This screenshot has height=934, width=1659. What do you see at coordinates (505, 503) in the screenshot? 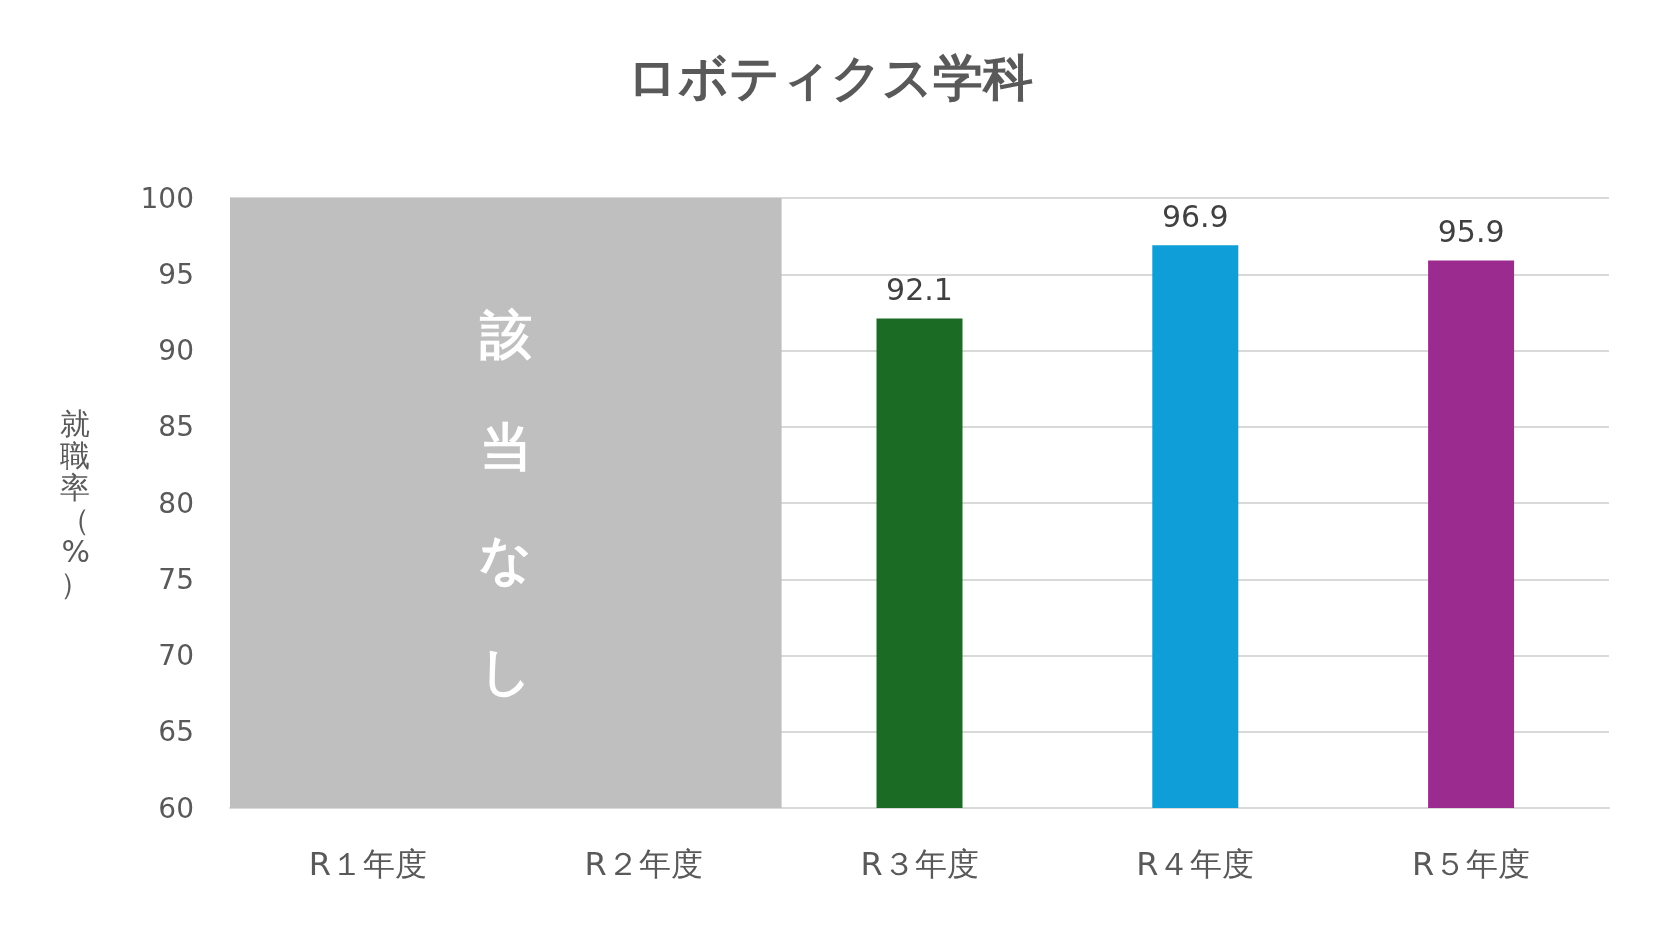
I see `band-label: 該当なし` at bounding box center [505, 503].